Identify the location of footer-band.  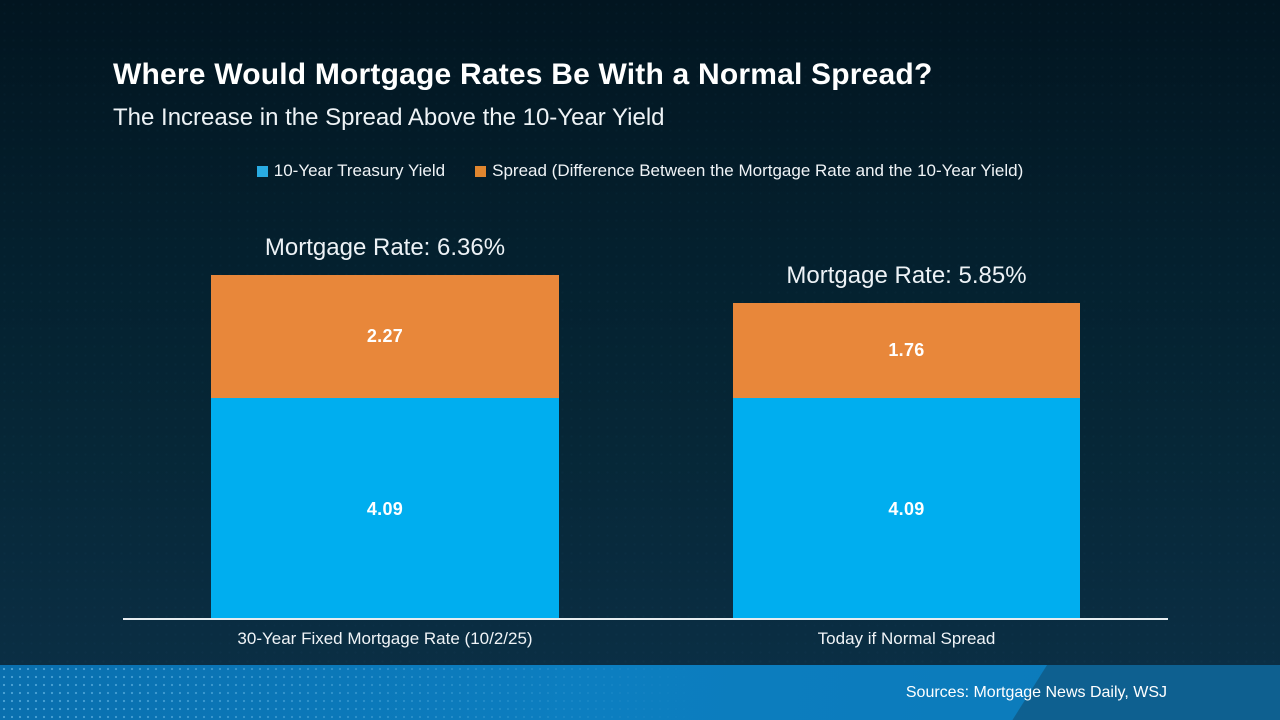
(640, 692).